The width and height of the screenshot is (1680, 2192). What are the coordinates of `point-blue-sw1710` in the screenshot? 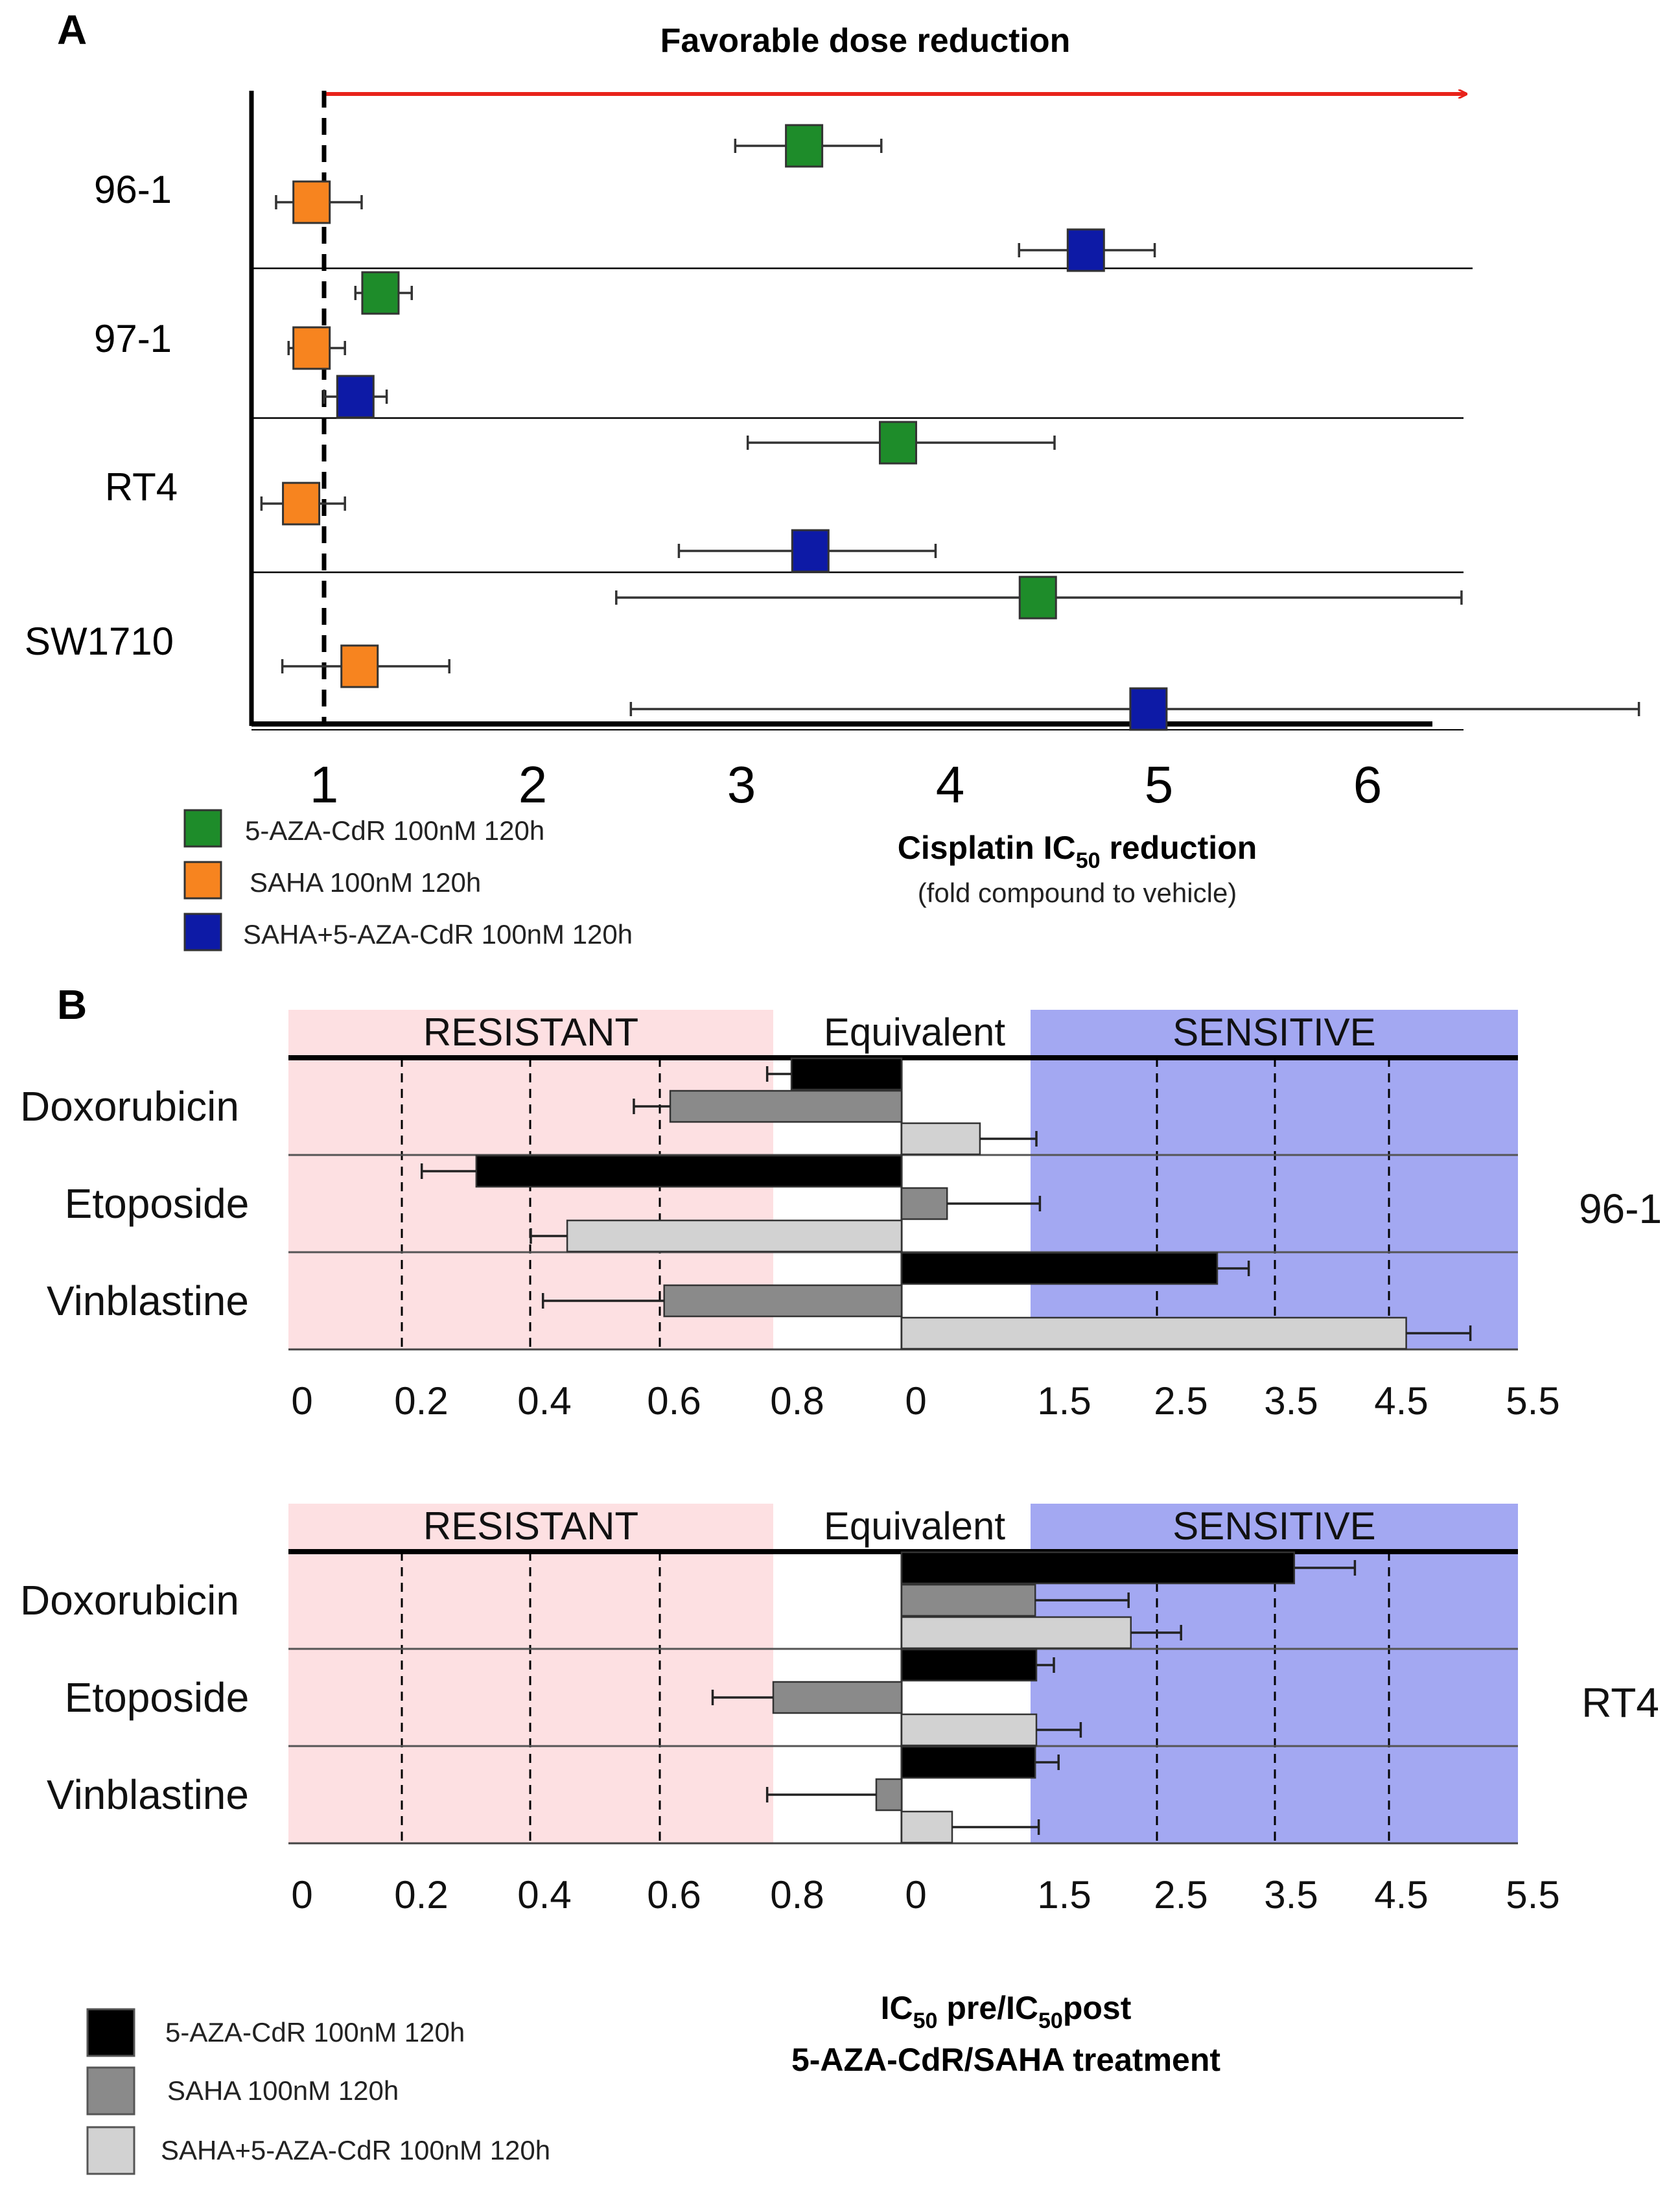 It's located at (1148, 709).